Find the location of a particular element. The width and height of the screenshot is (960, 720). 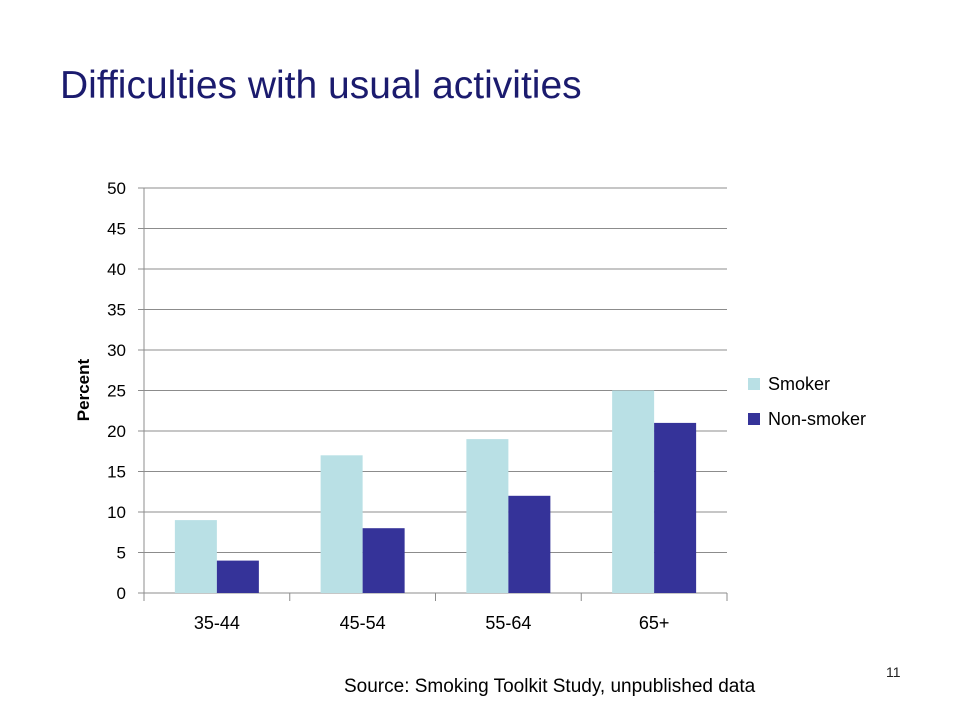

x-tick-label: 45-54 is located at coordinates (363, 623).